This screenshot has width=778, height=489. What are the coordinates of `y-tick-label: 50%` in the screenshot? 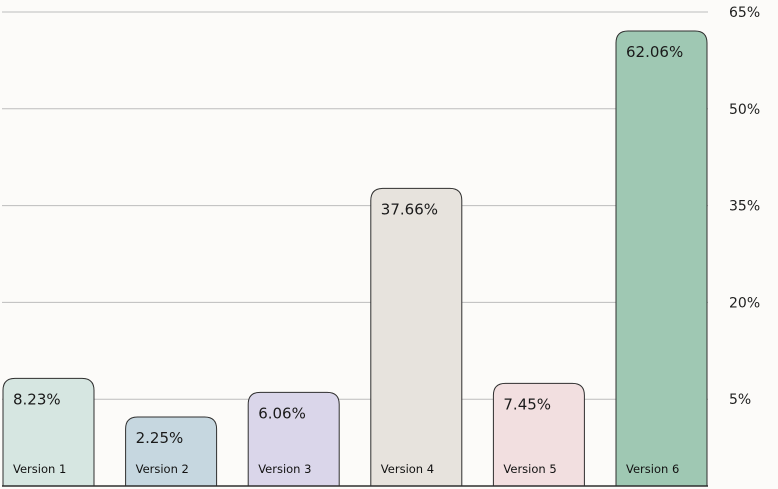 It's located at (744, 110).